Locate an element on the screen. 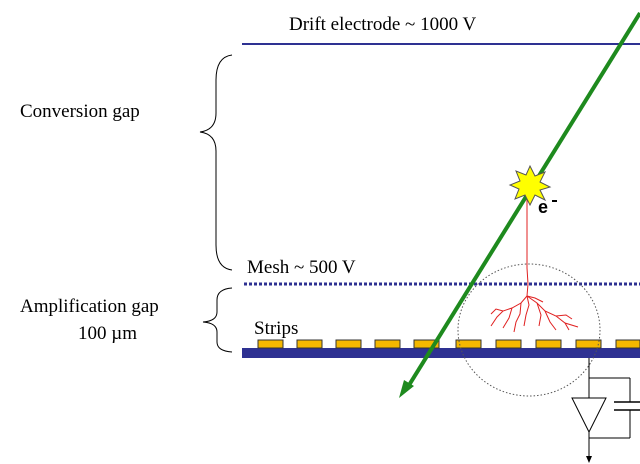 Image resolution: width=640 pixels, height=464 pixels. conversion-gap-label: Conversion gap is located at coordinates (80, 111).